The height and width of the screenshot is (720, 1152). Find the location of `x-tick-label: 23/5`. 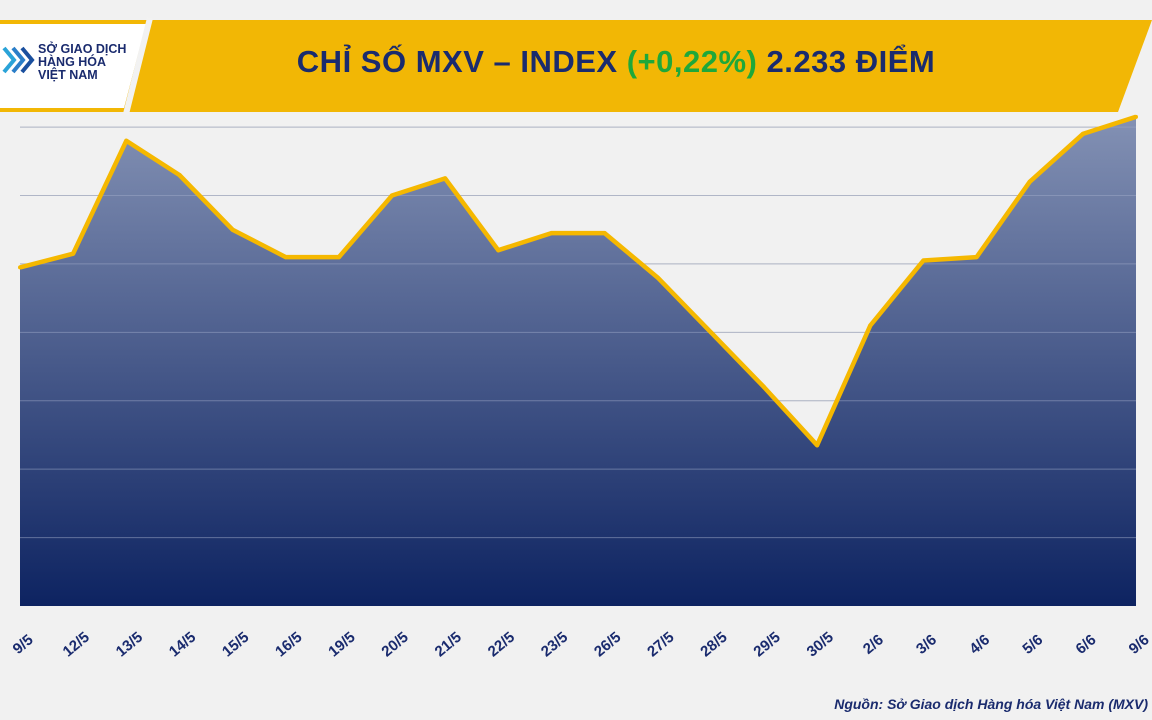

x-tick-label: 23/5 is located at coordinates (554, 645).